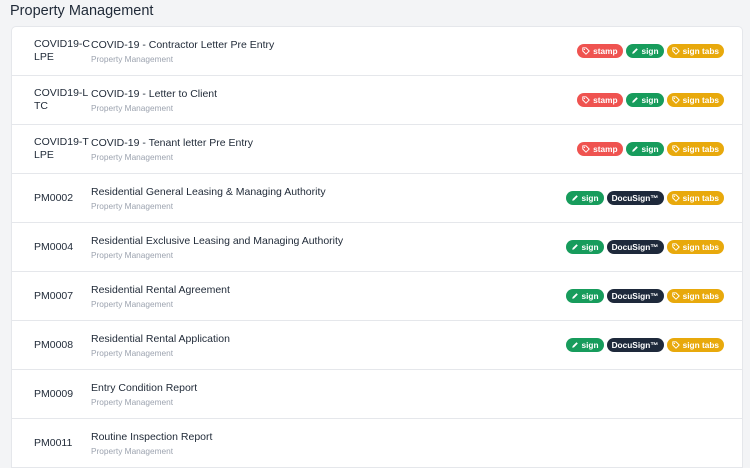 Image resolution: width=750 pixels, height=468 pixels. Describe the element at coordinates (160, 339) in the screenshot. I see `document-title: Residential Rental Application` at that location.